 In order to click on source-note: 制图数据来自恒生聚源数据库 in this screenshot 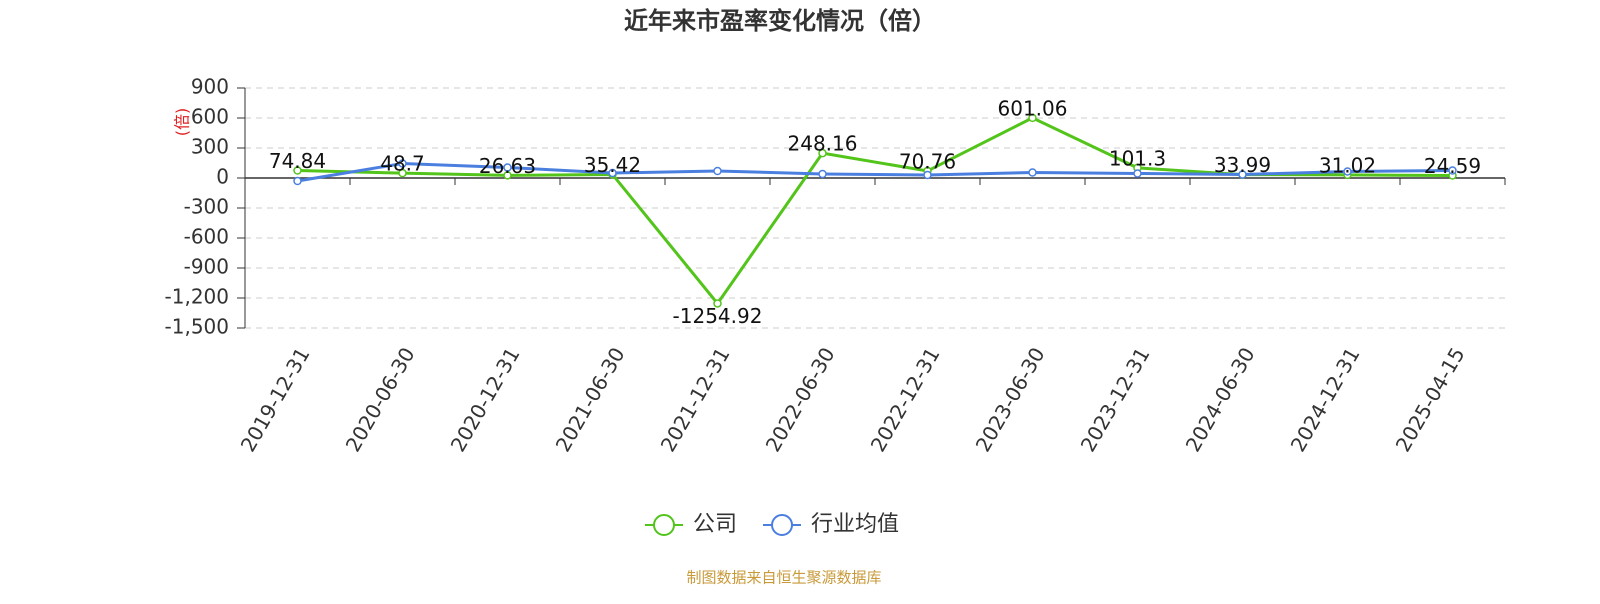, I will do `click(783, 578)`.